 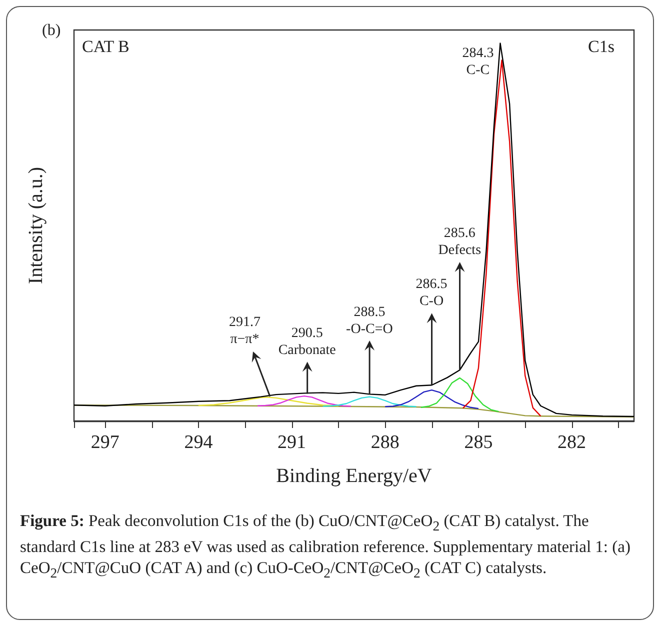 I want to click on x-tick-label: 297, so click(x=105, y=442).